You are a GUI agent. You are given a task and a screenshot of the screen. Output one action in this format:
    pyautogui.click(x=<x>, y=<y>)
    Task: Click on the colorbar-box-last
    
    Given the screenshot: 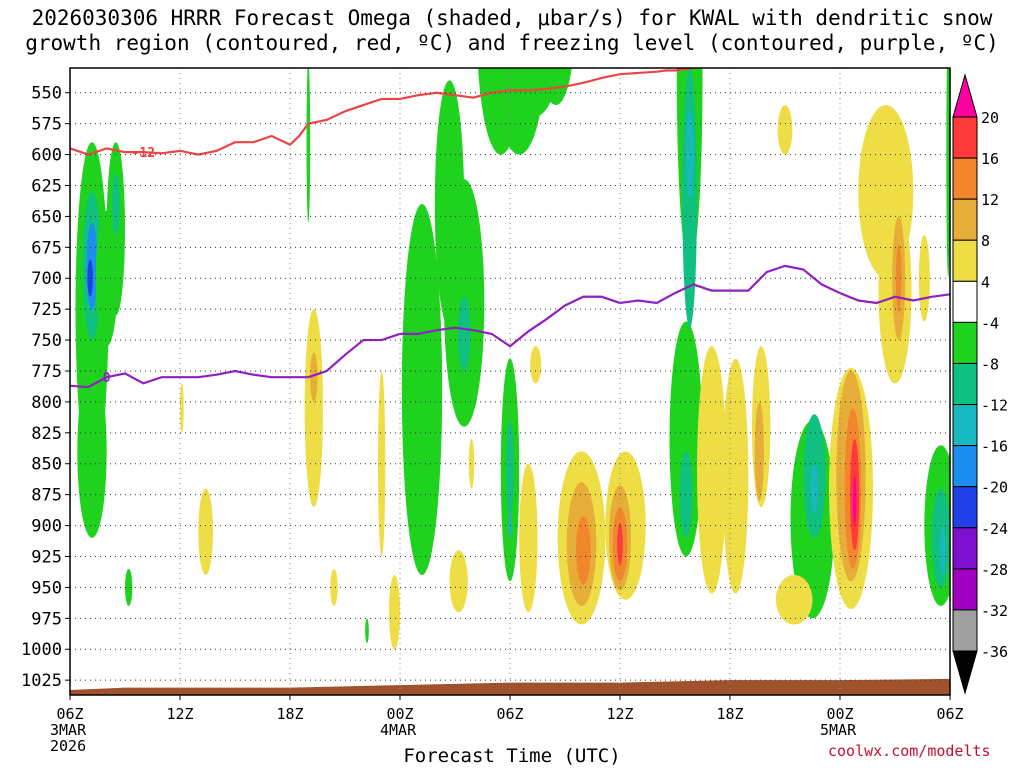 What is the action you would take?
    pyautogui.click(x=965, y=630)
    